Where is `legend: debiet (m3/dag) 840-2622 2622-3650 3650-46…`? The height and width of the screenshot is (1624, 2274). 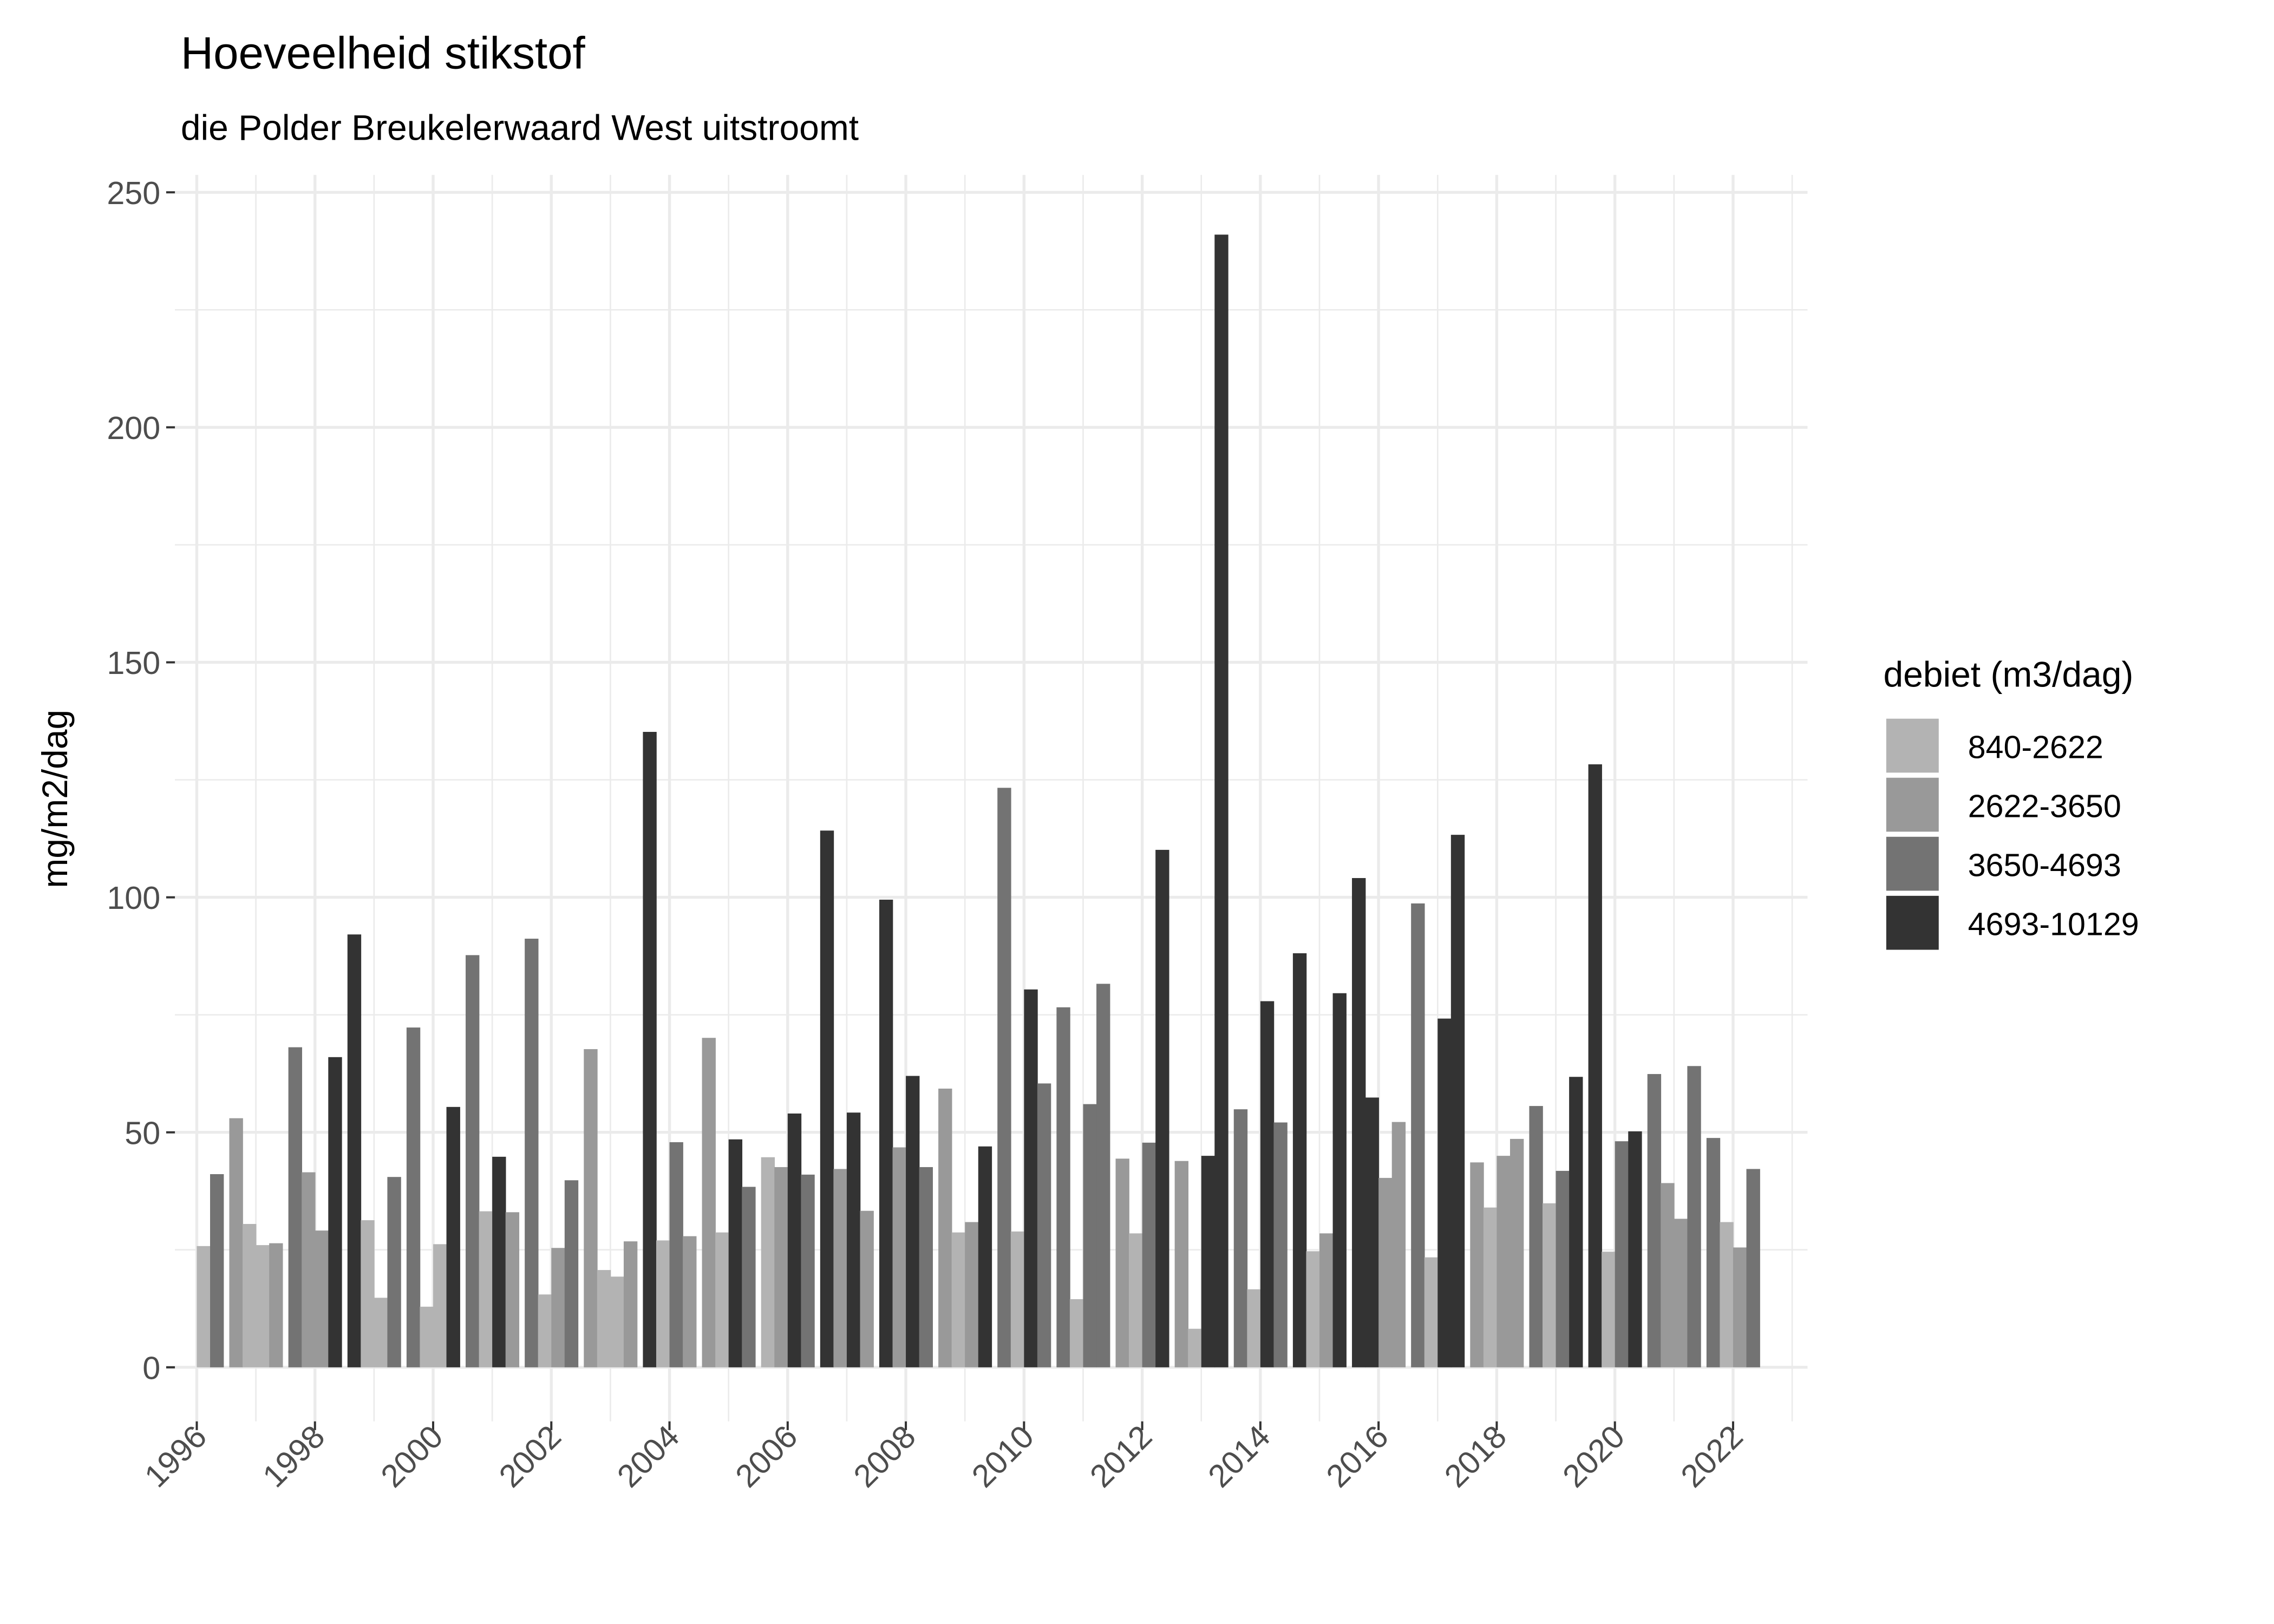
legend: debiet (m3/dag) 840-2622 2622-3650 3650-46… is located at coordinates (2011, 802).